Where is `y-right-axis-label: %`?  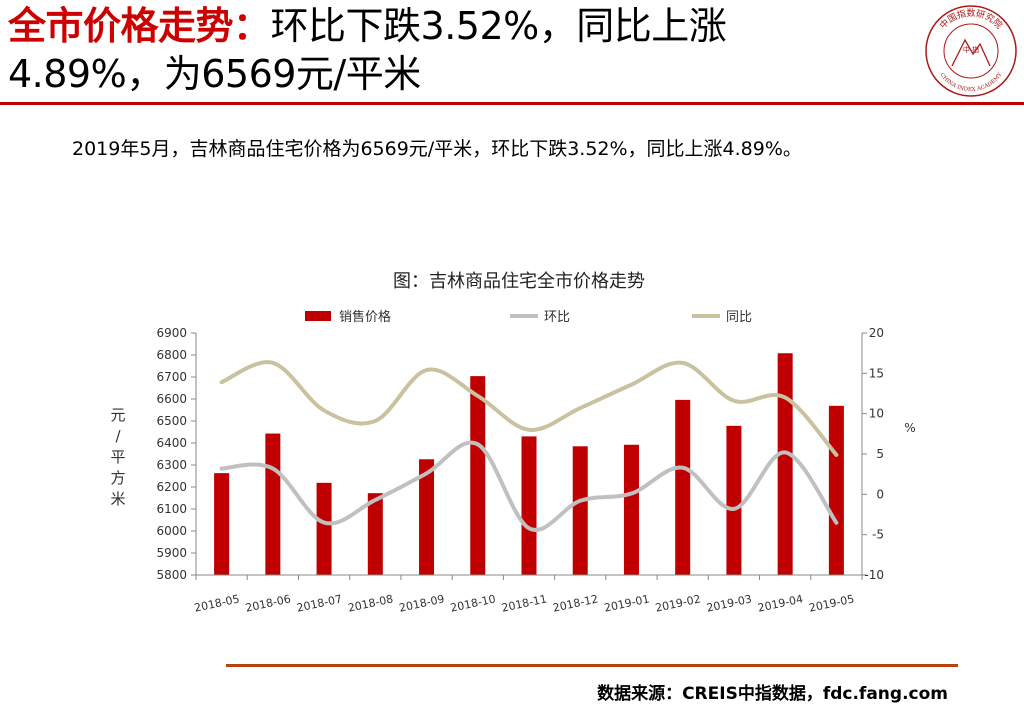
y-right-axis-label: % is located at coordinates (909, 428).